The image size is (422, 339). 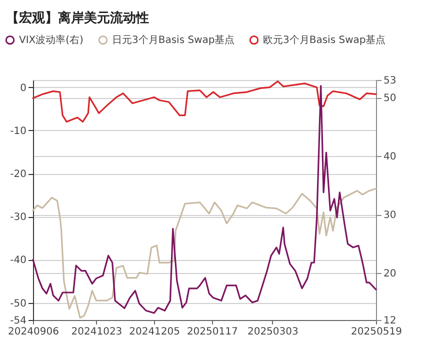 What do you see at coordinates (18, 260) in the screenshot?
I see `y-tick-label: -40` at bounding box center [18, 260].